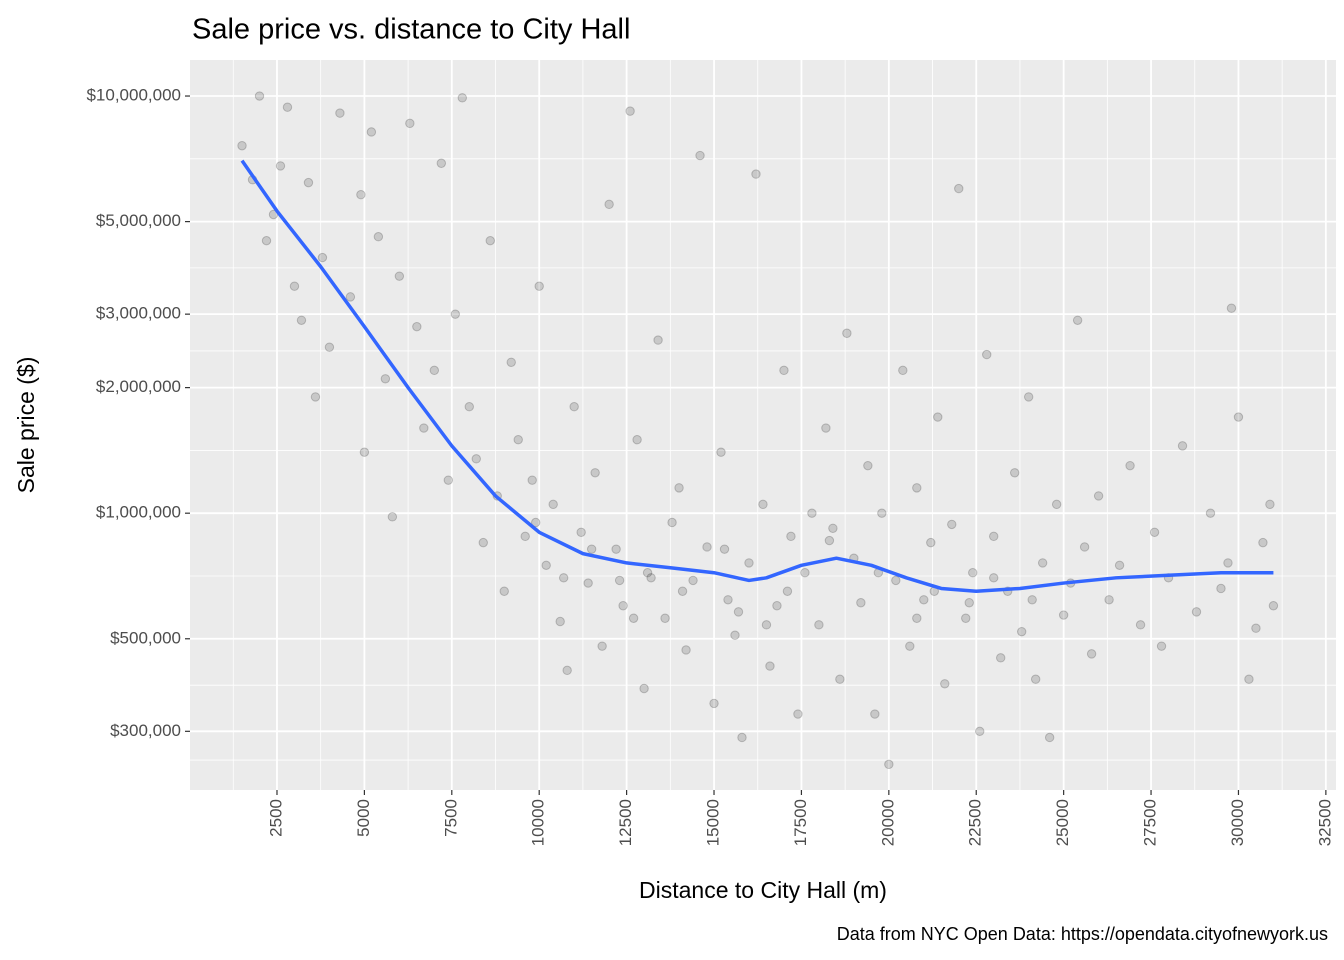 The width and height of the screenshot is (1344, 960). Describe the element at coordinates (275, 818) in the screenshot. I see `x-tick-label: 2500` at that location.